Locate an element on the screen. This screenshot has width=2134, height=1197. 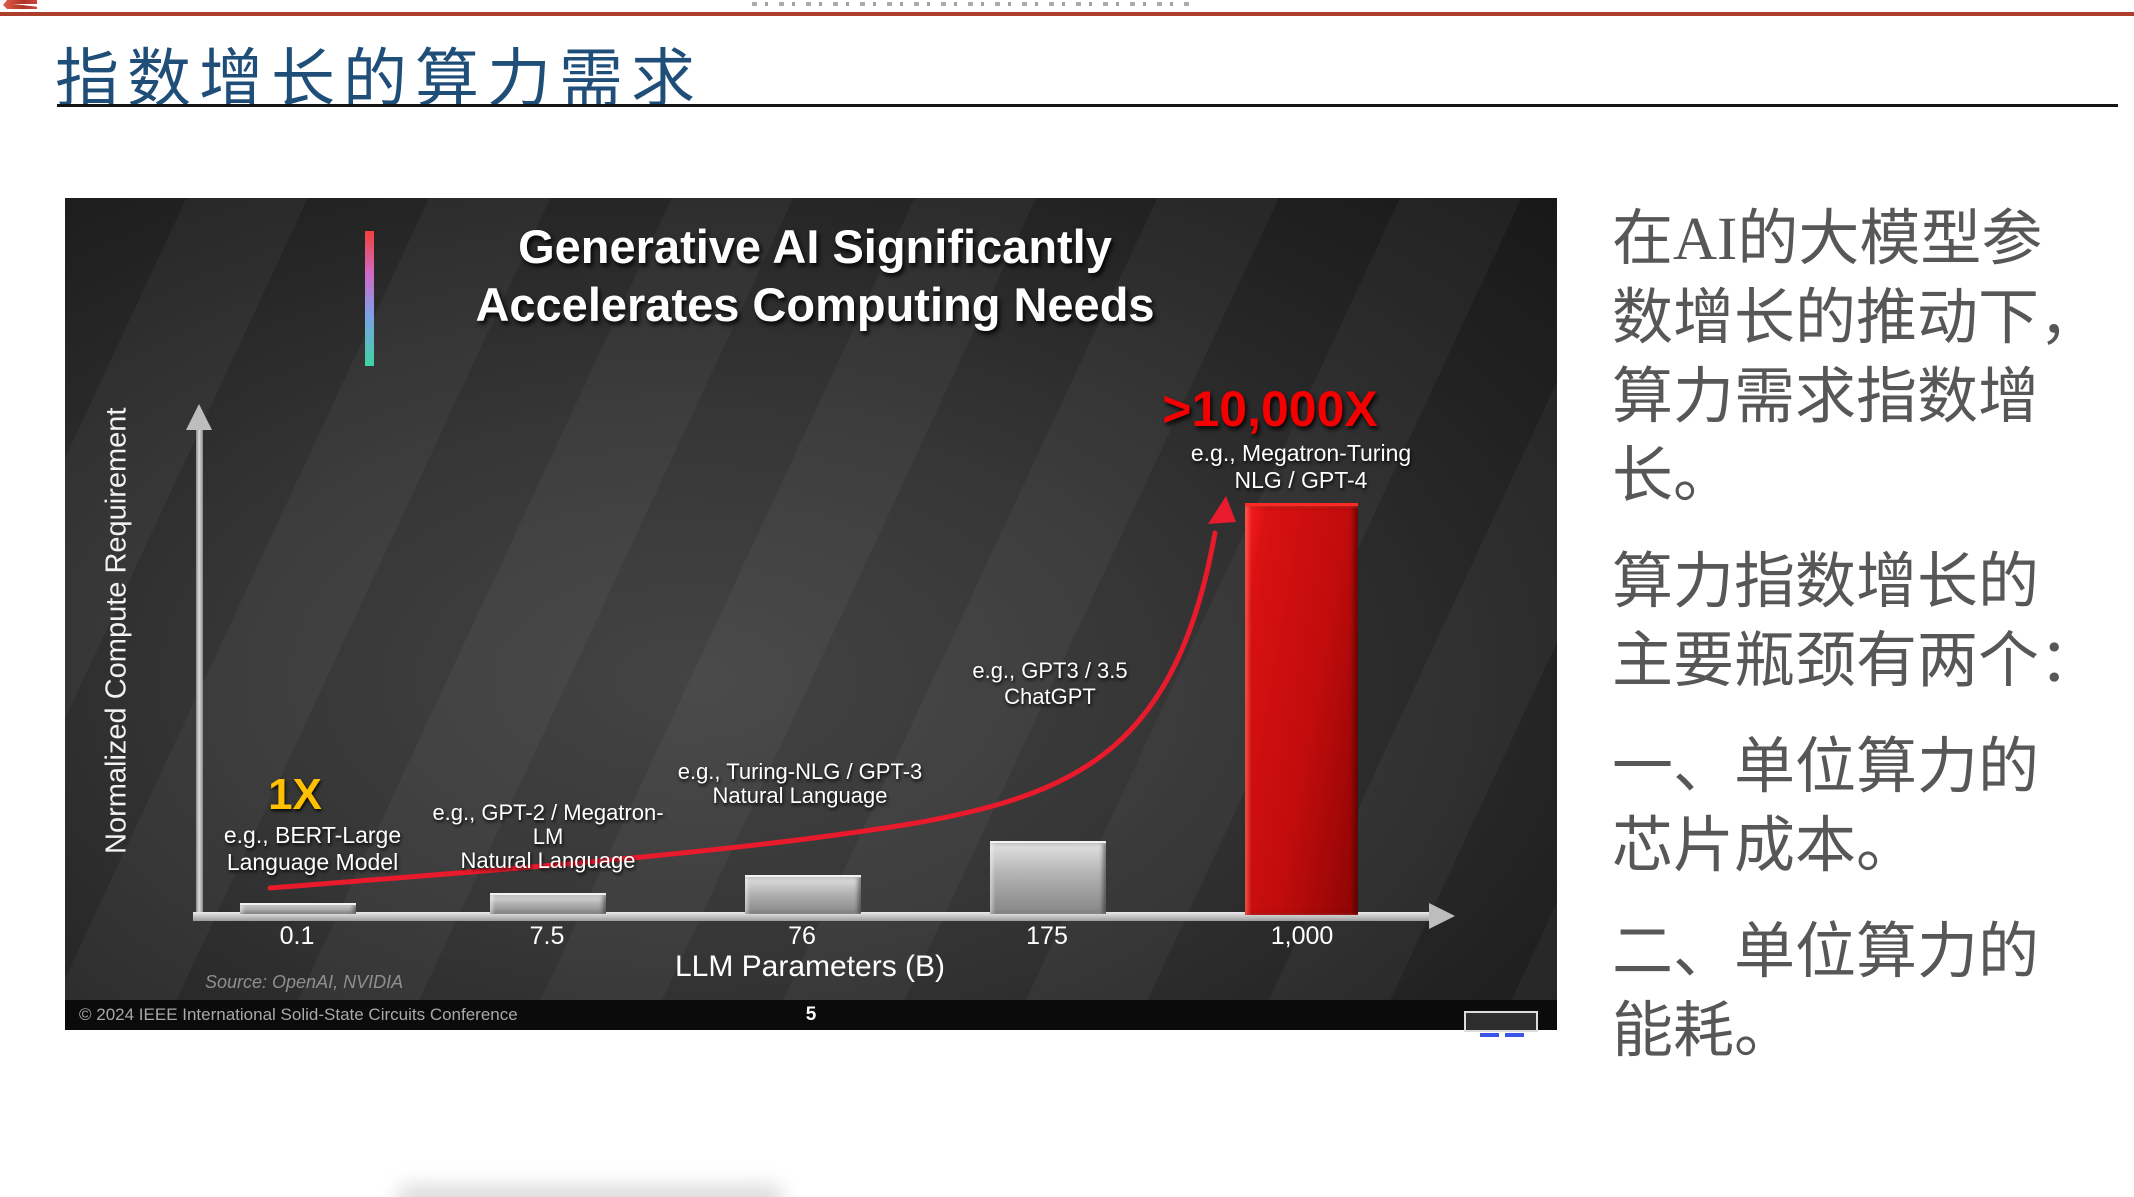
note-paragraph-3: 一、单位算力的 芯片成本。 is located at coordinates (1826, 807).